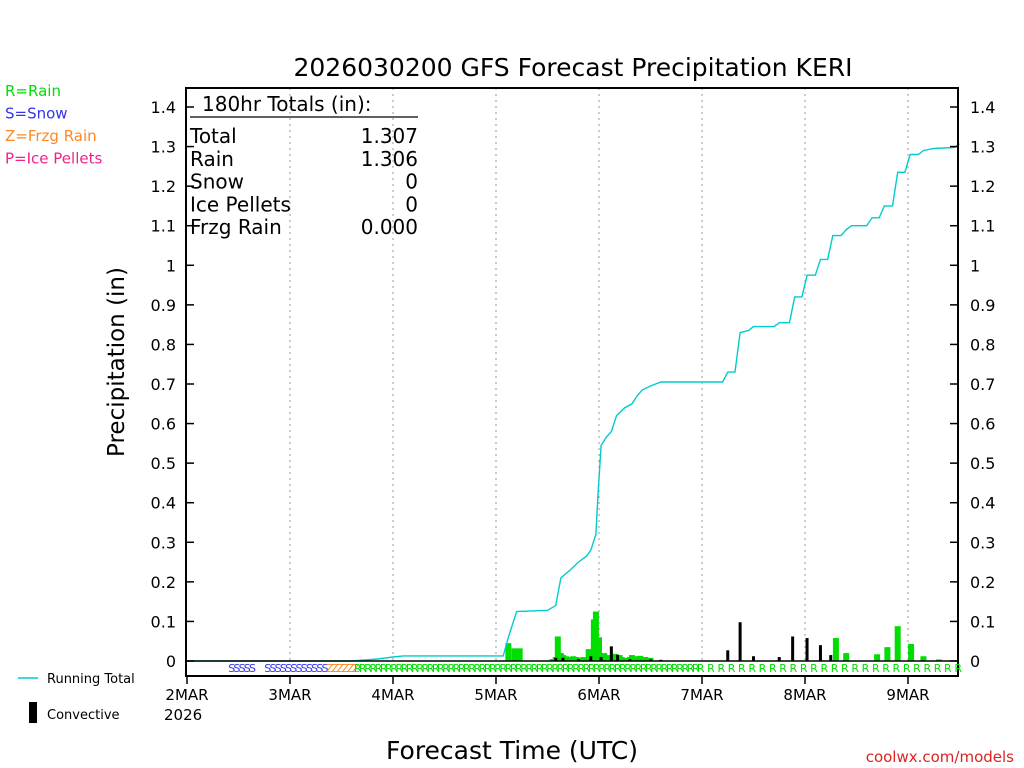 Image resolution: width=1024 pixels, height=768 pixels. Describe the element at coordinates (659, 668) in the screenshot. I see `type-marker-81: R` at that location.